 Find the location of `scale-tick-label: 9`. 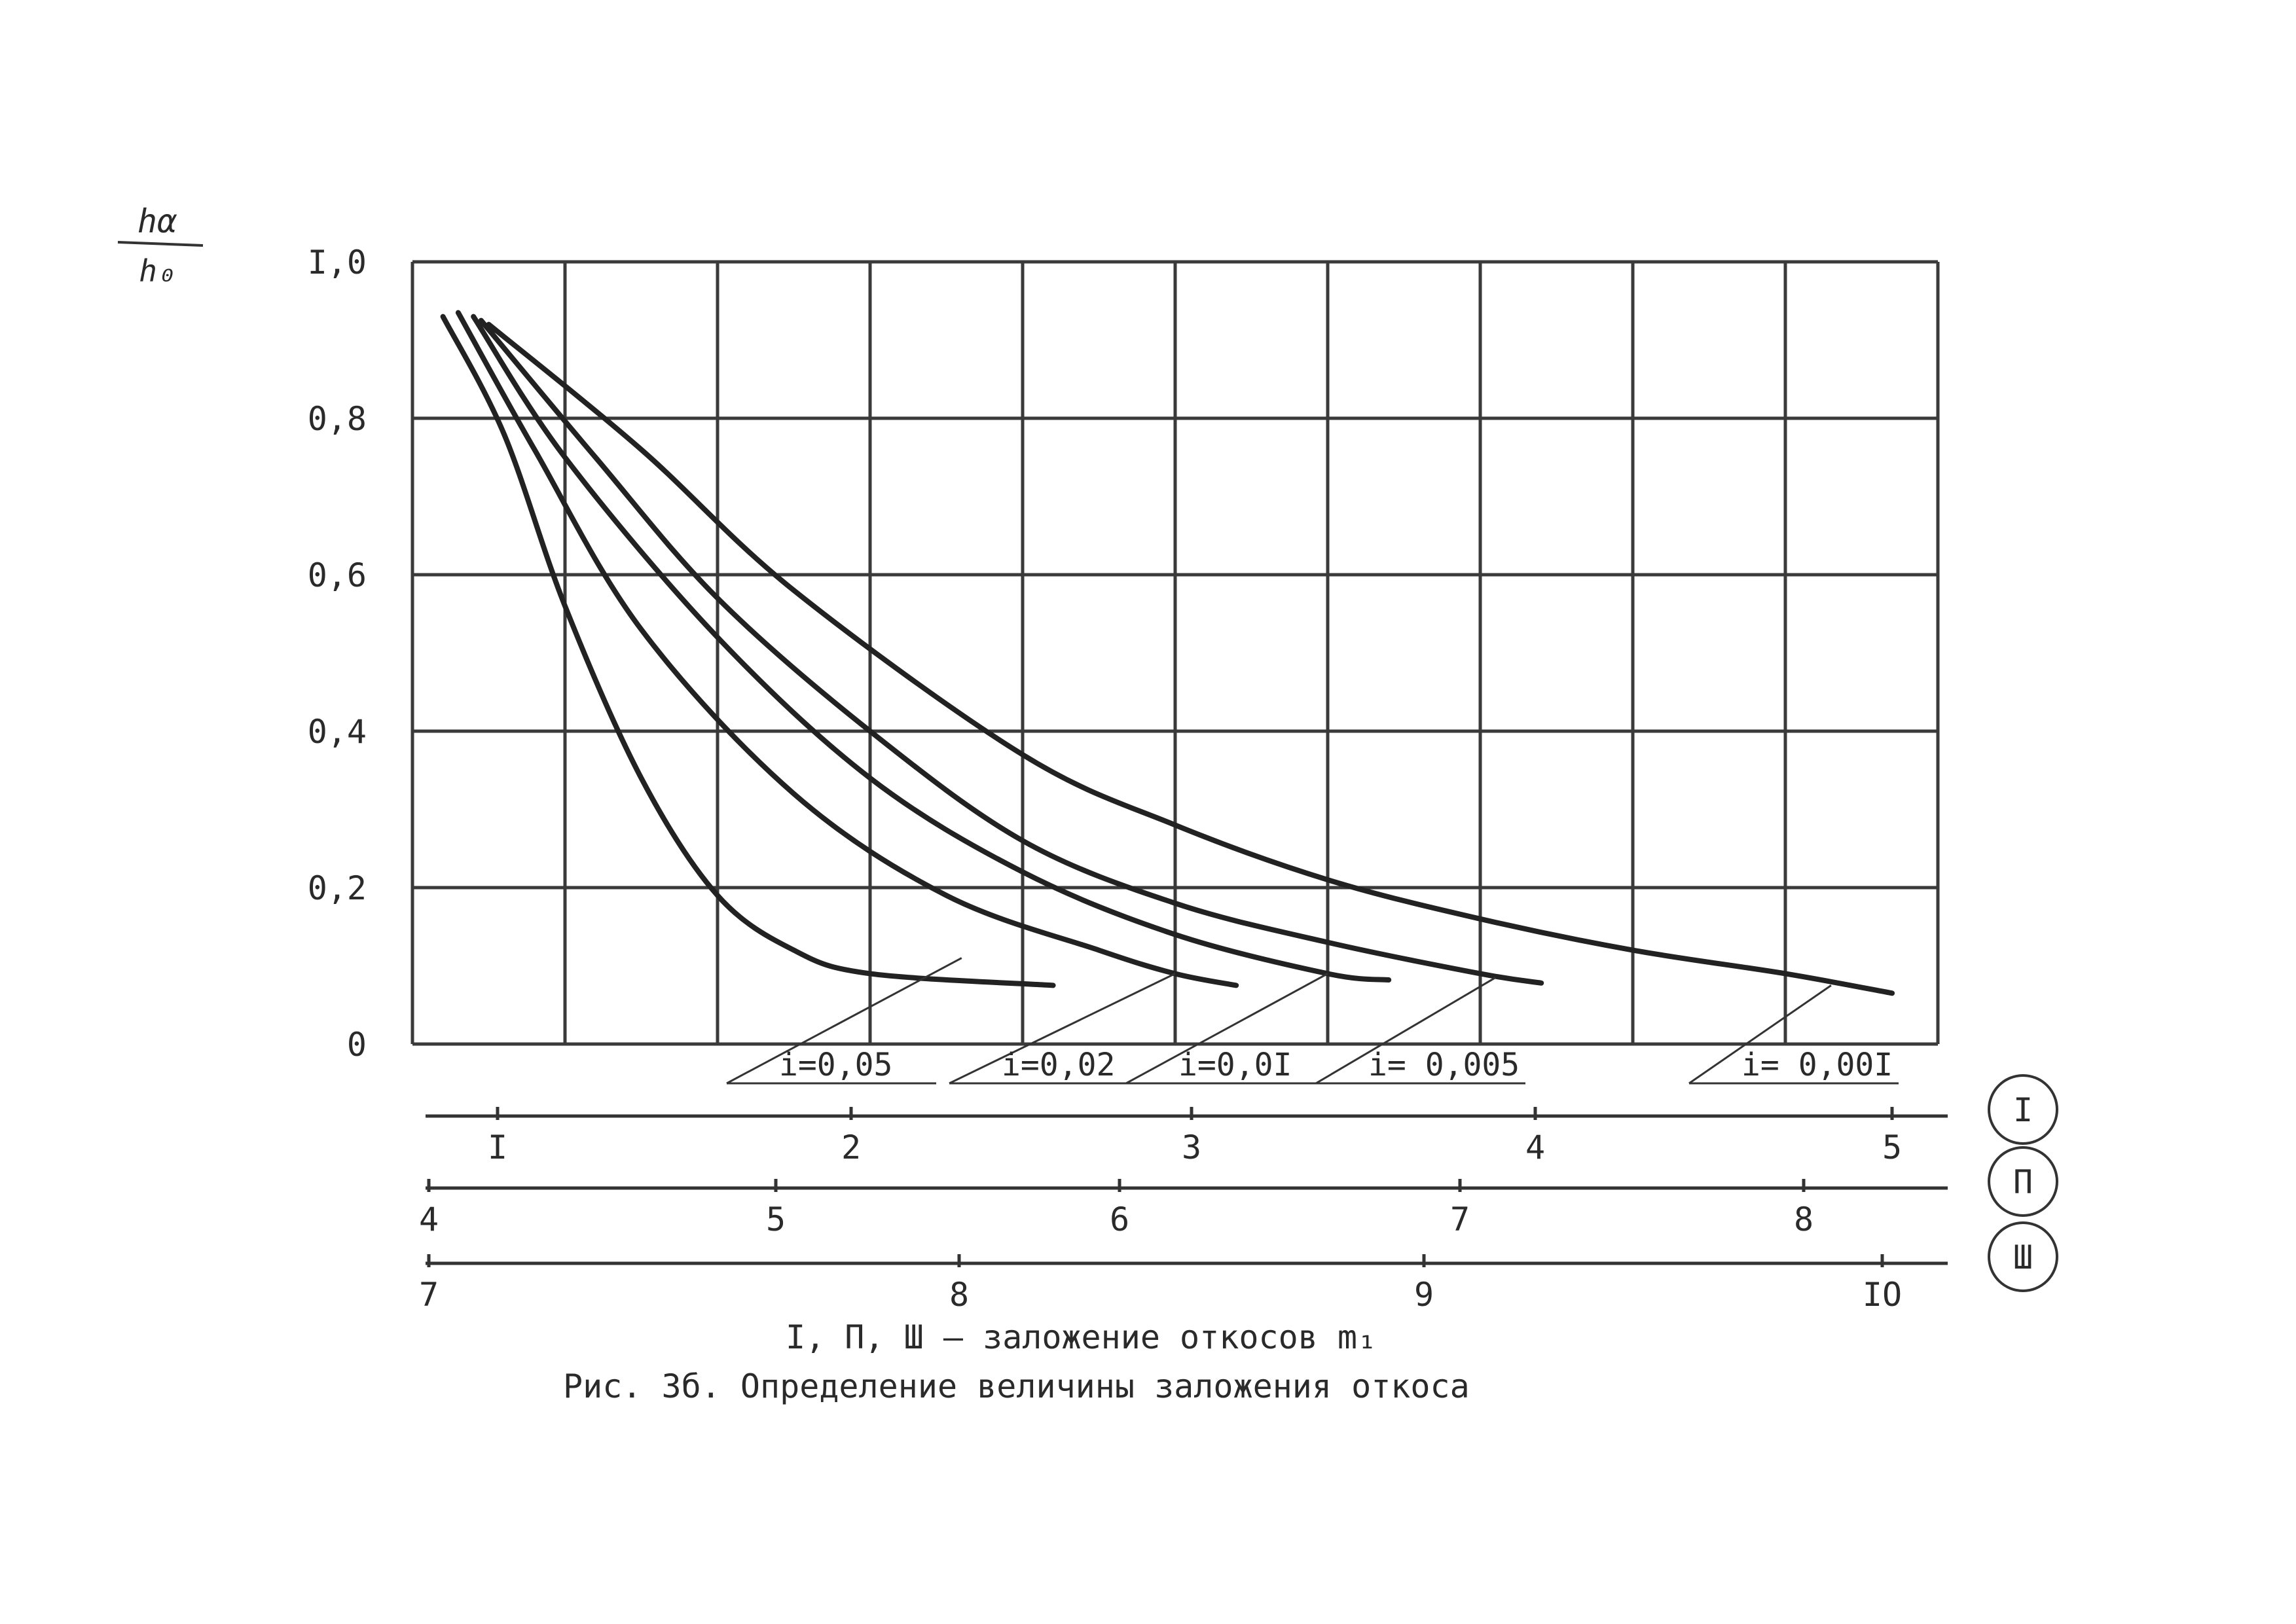

scale-tick-label: 9 is located at coordinates (1424, 1295).